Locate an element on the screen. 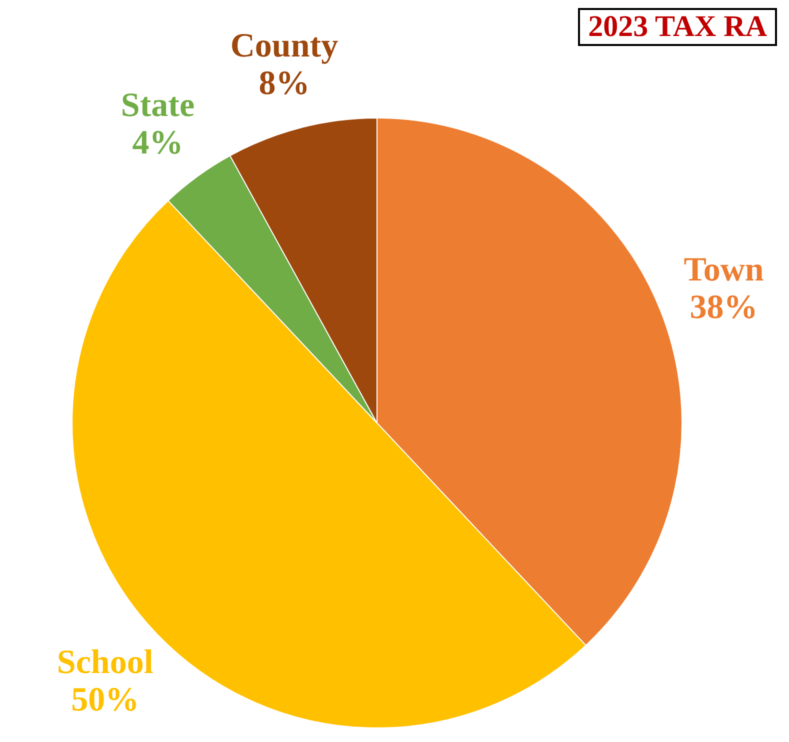 This screenshot has width=789, height=742. slice-label: County is located at coordinates (284, 46).